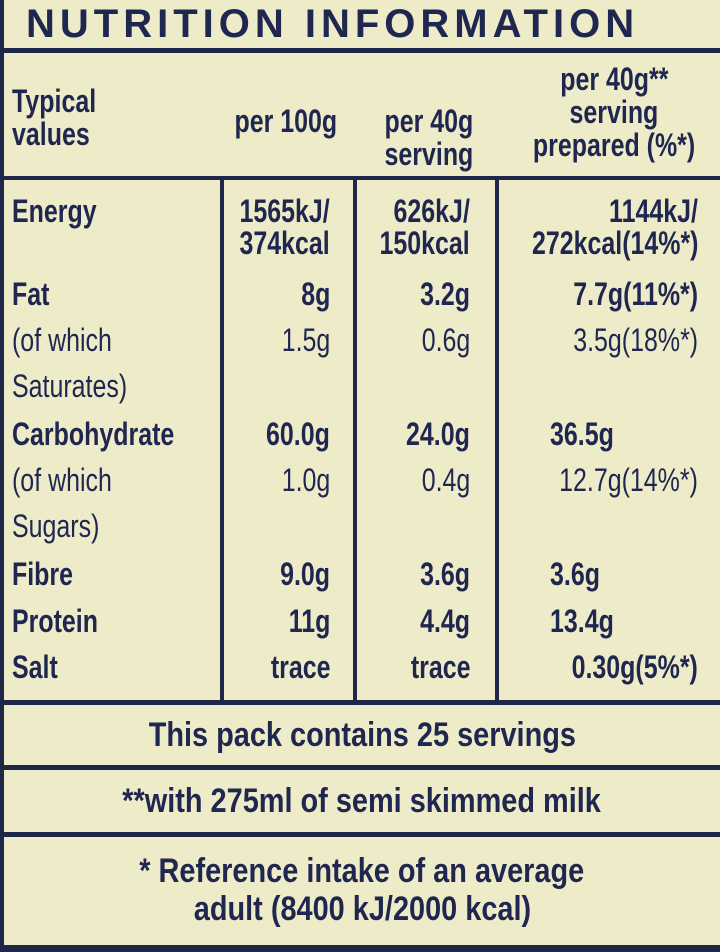  What do you see at coordinates (614, 79) in the screenshot?
I see `header-line: per 40g**` at bounding box center [614, 79].